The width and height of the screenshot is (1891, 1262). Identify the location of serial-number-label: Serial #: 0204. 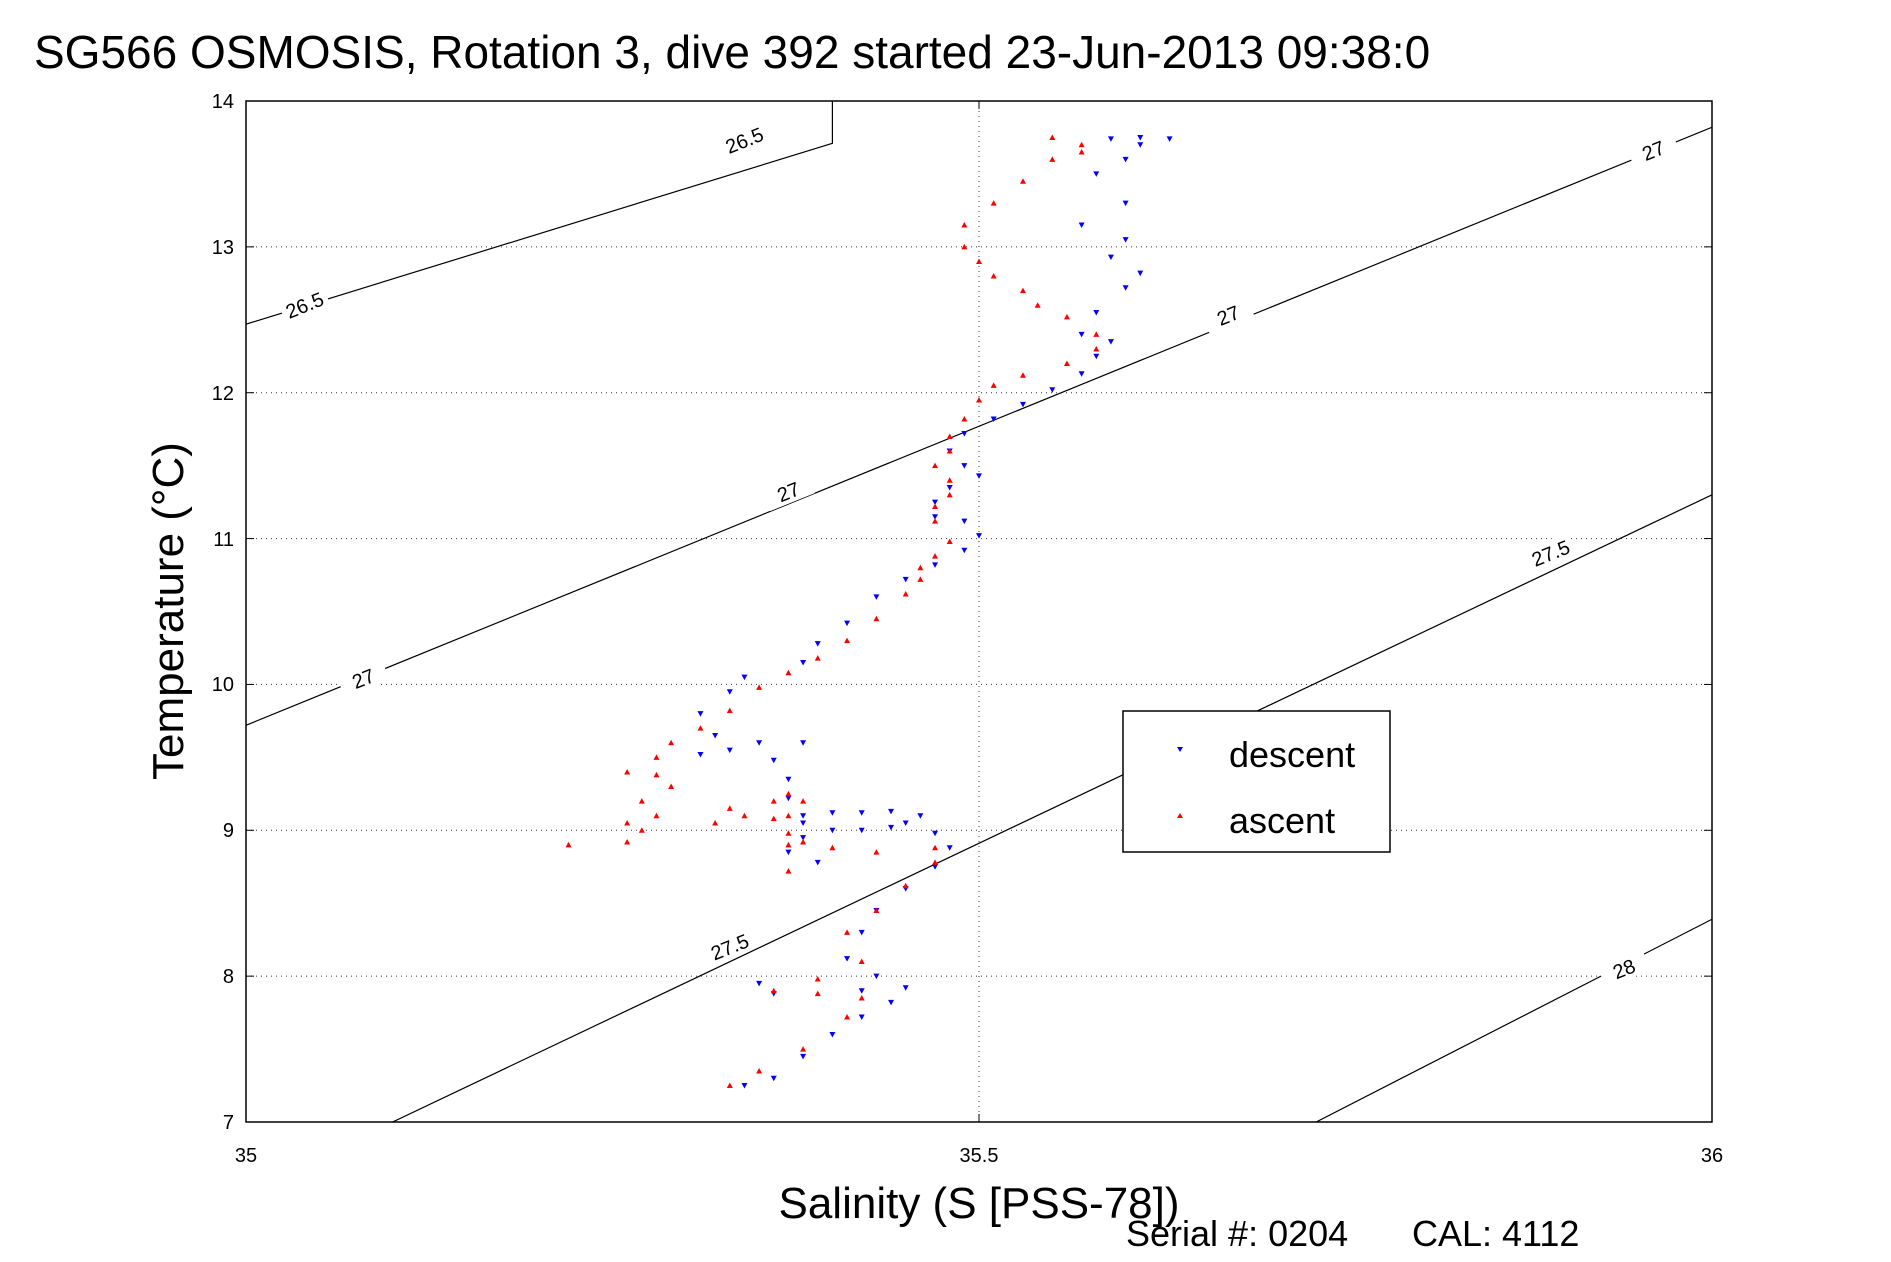
(1237, 1233).